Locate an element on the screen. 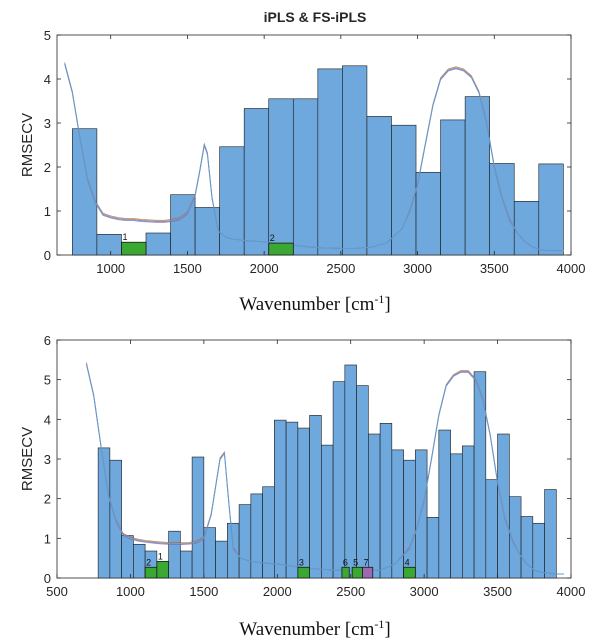  x-axis-label-text: Wavenumber [cm is located at coordinates (306, 304).